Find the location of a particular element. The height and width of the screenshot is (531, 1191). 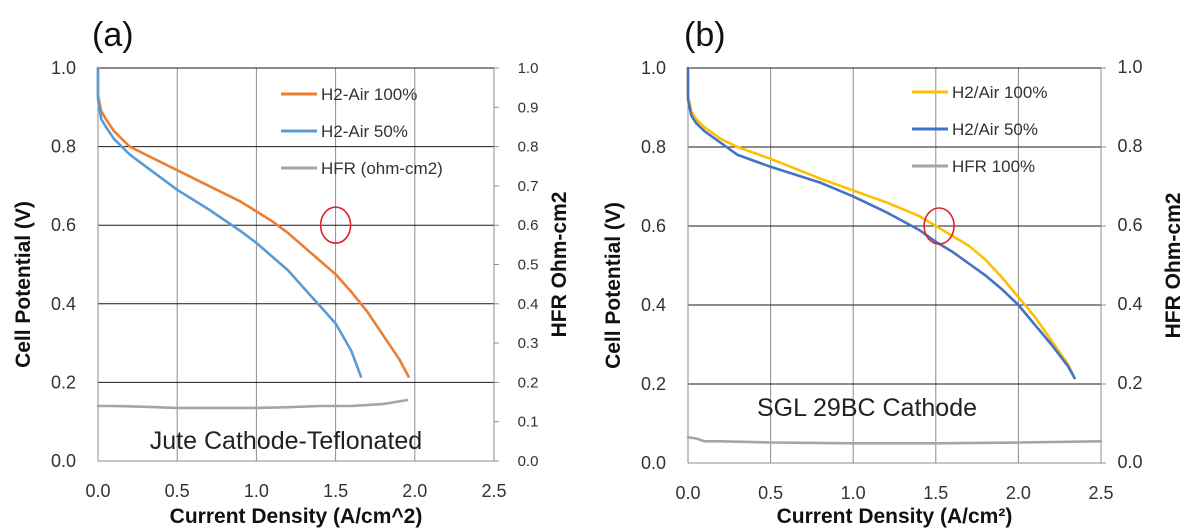

panel-label: (a) is located at coordinates (113, 35).